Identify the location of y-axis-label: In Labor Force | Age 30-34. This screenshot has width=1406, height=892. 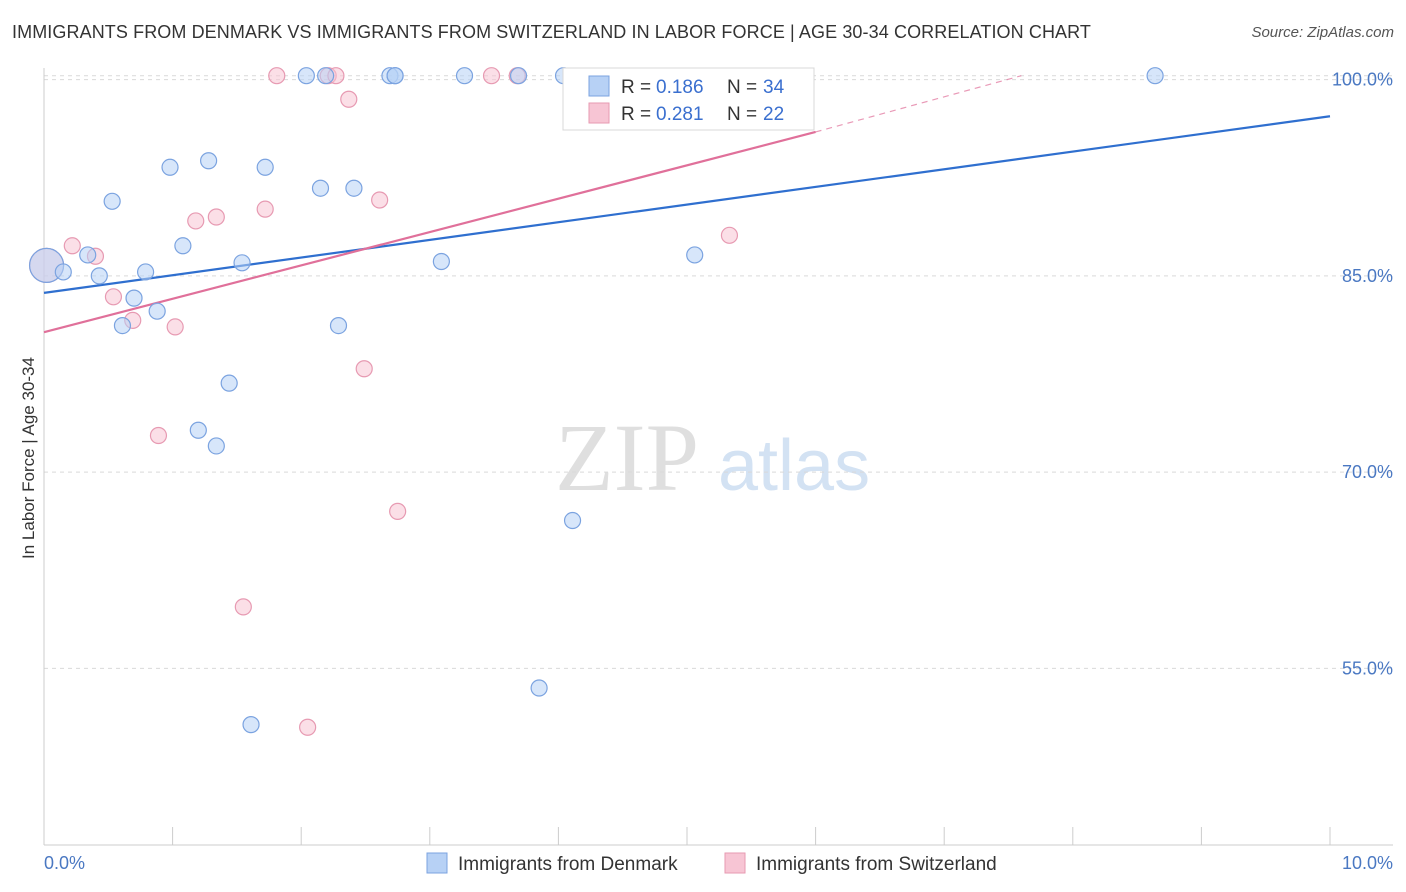
(28, 458).